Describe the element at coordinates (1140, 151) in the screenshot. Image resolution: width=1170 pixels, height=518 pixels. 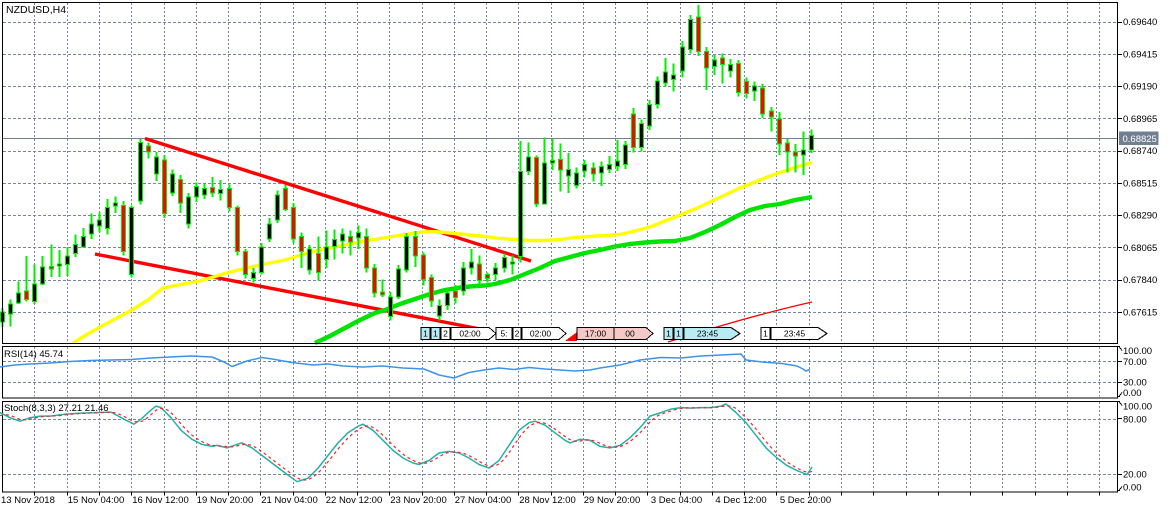
I see `svg-text: 0.68740` at that location.